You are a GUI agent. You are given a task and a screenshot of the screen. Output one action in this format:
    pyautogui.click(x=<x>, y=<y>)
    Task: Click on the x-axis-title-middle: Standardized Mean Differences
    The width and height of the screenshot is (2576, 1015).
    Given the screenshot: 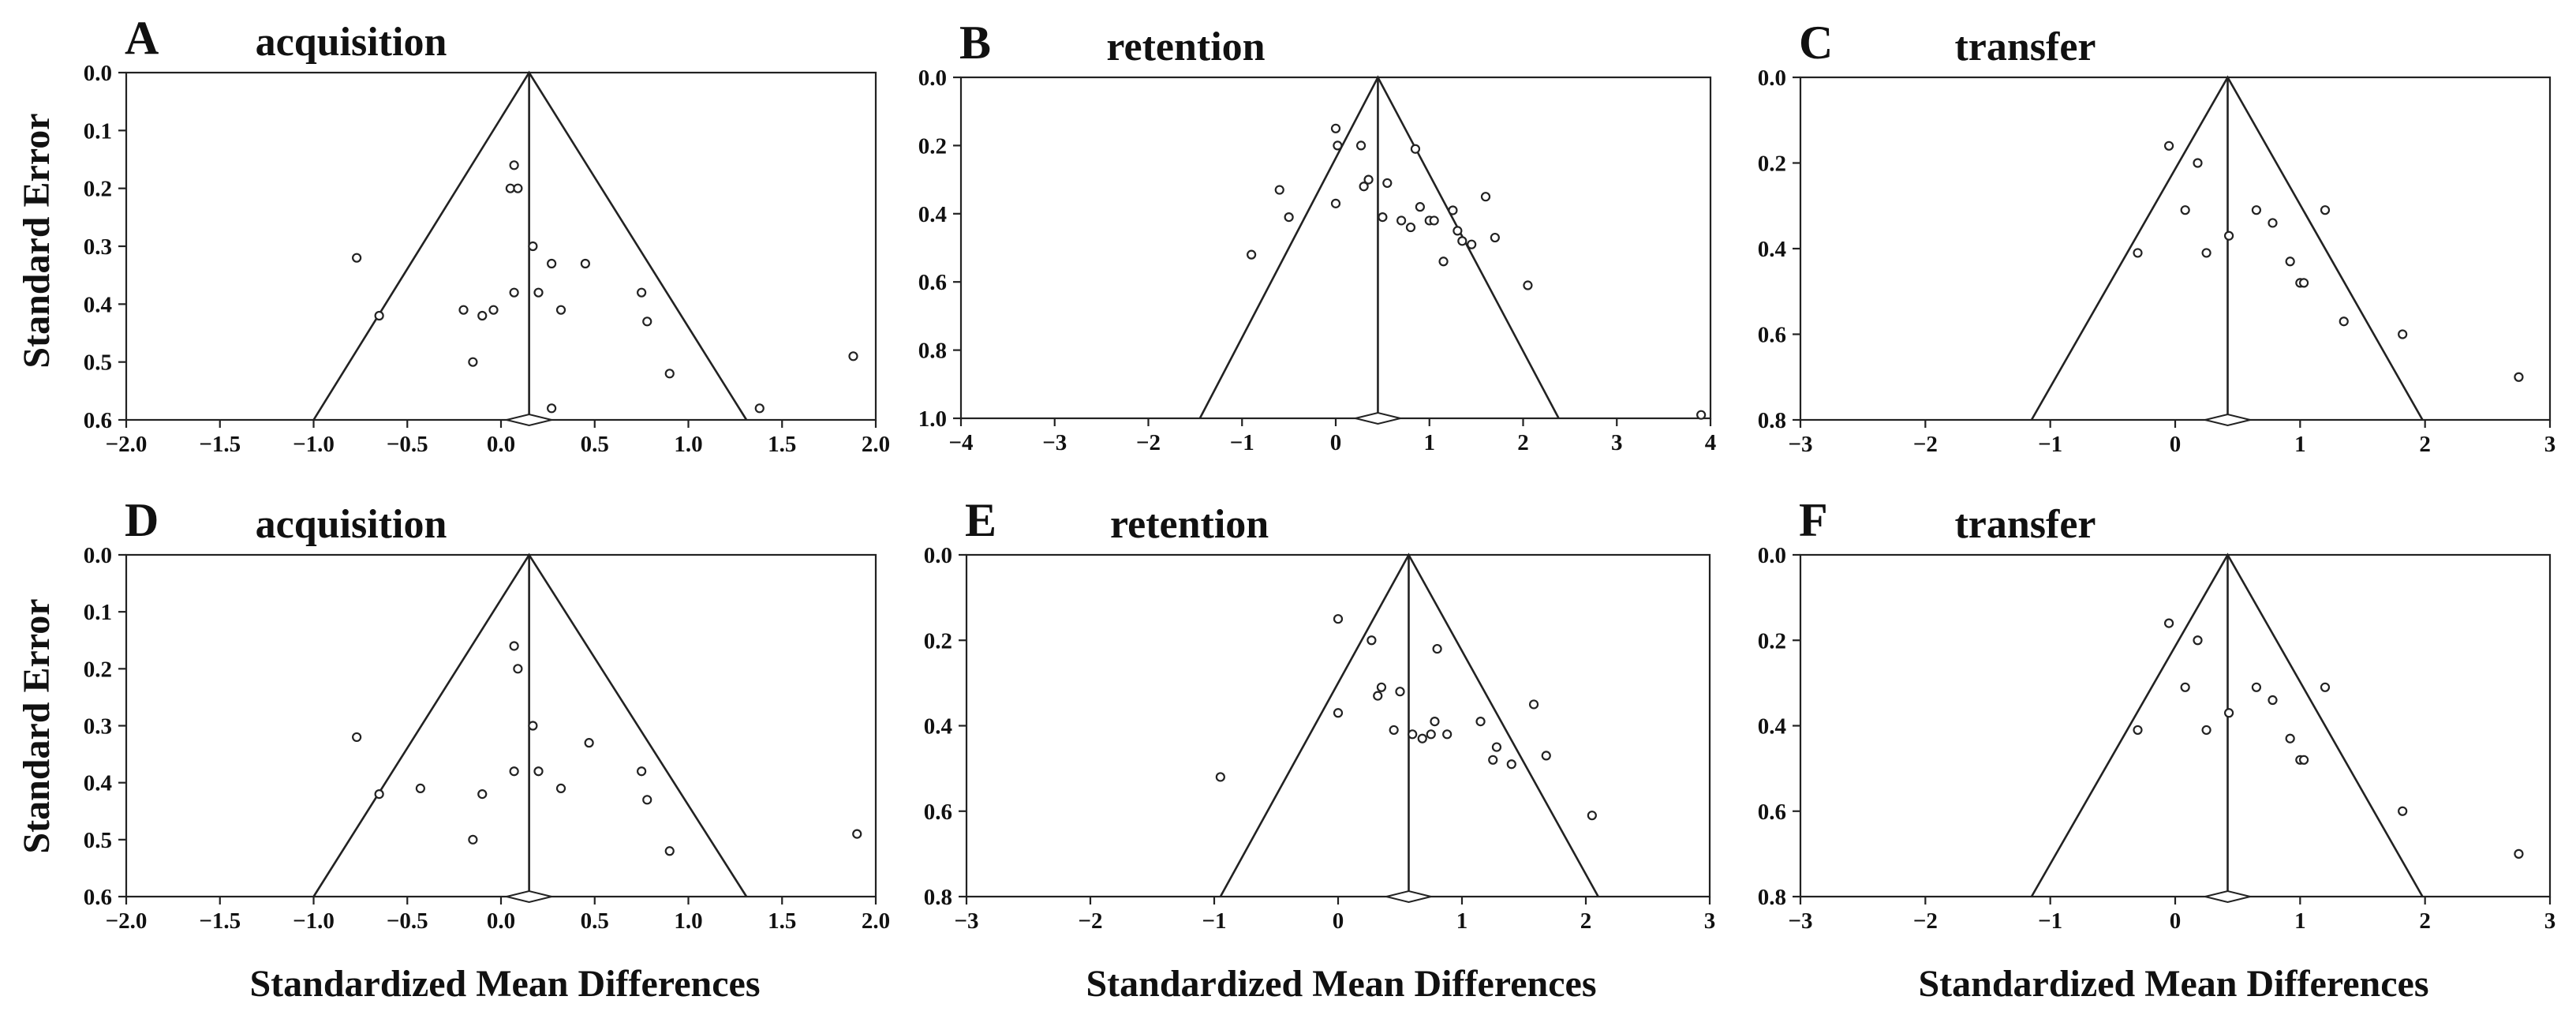 What is the action you would take?
    pyautogui.click(x=1341, y=984)
    